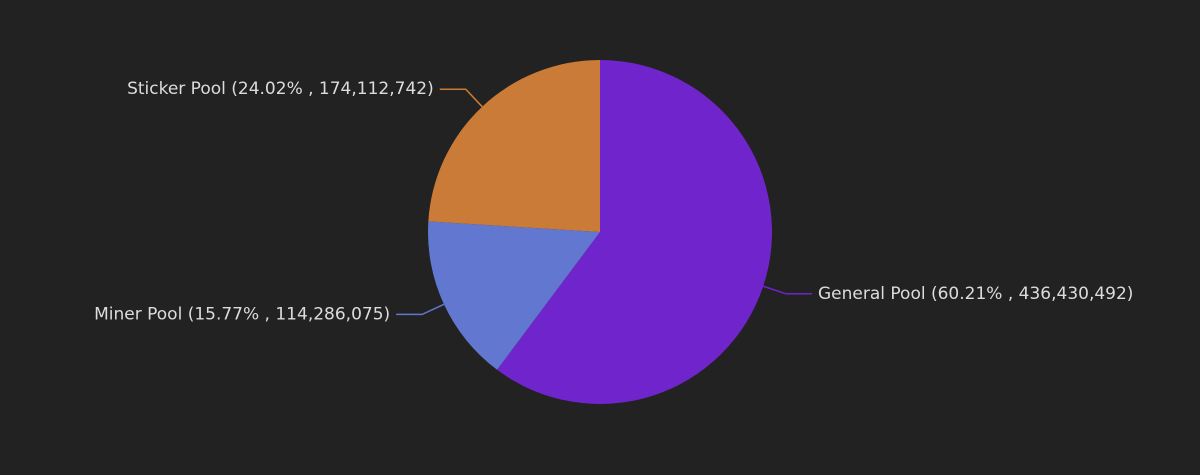  Describe the element at coordinates (138, 314) in the screenshot. I see `slice-name: Miner Pool` at that location.